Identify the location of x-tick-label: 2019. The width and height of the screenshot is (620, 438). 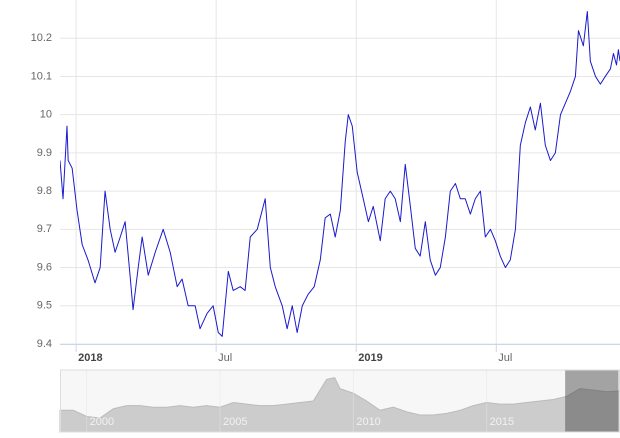
(370, 358).